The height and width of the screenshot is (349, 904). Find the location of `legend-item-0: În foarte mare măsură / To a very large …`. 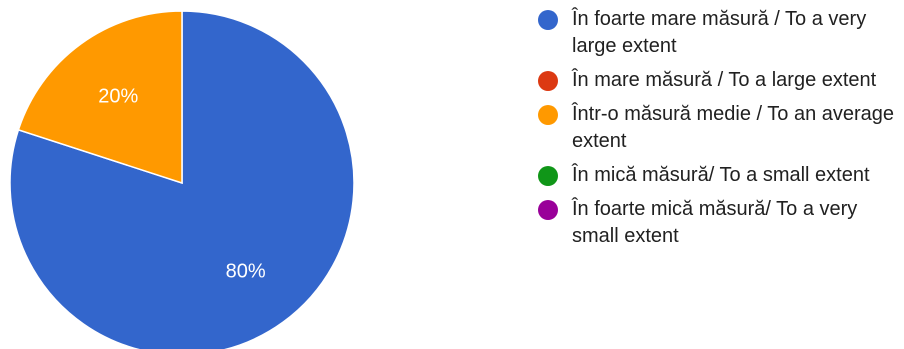

legend-item-0: În foarte mare măsură / To a very large … is located at coordinates (721, 33).